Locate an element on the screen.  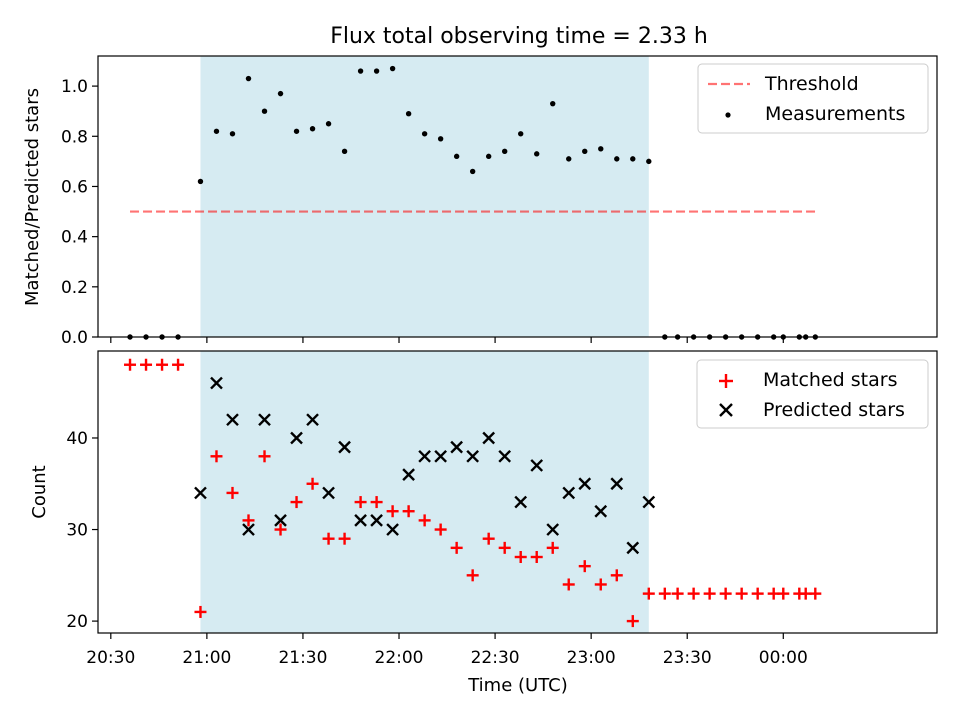
y-tick-label: 20 is located at coordinates (77, 622).